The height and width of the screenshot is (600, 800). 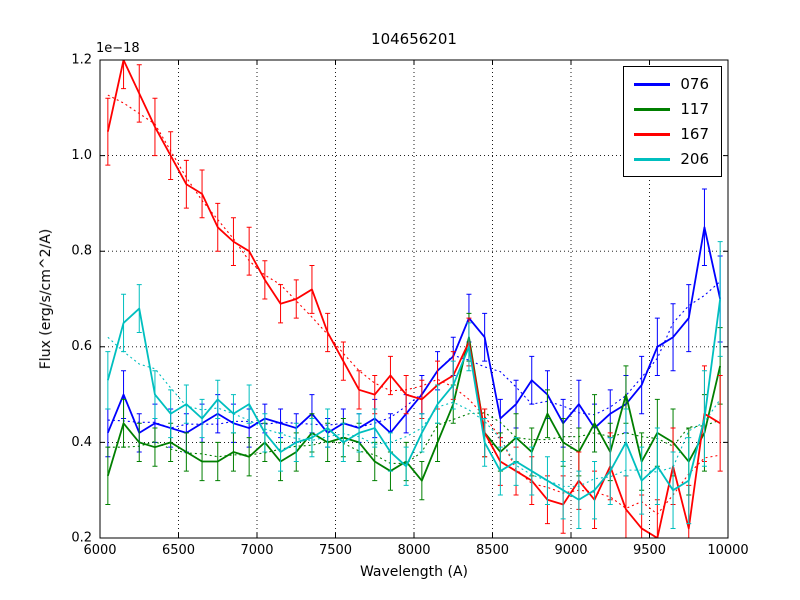 What do you see at coordinates (46, 299) in the screenshot?
I see `y-axis-label: Flux (erg/s/cm^2/A)` at bounding box center [46, 299].